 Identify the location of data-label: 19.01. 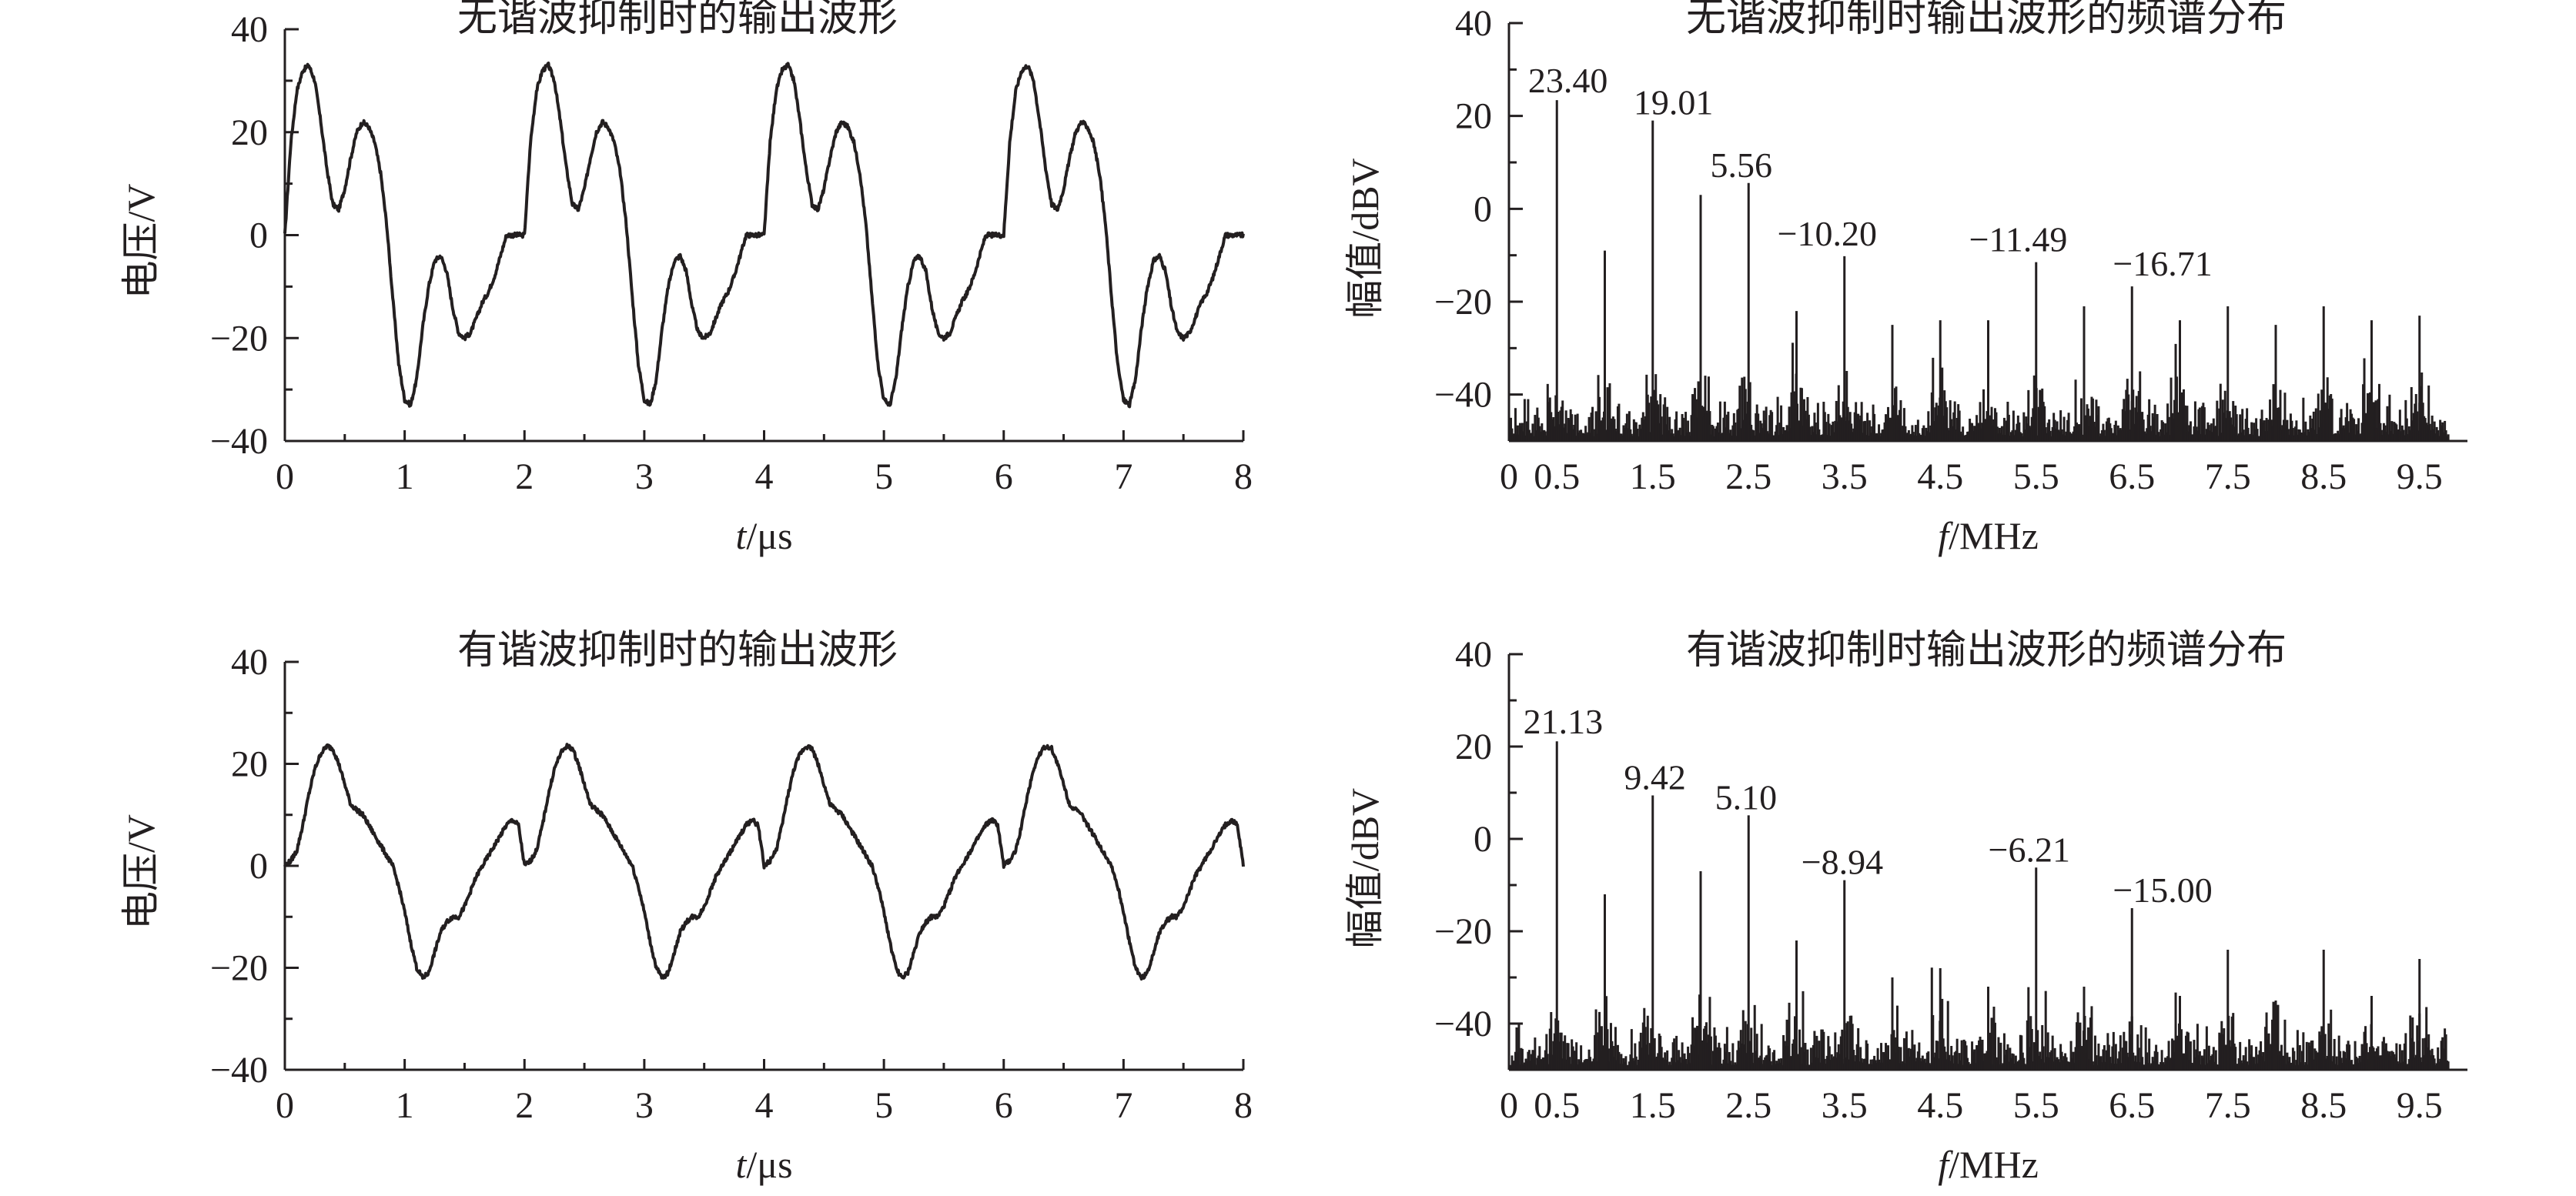
(1674, 103).